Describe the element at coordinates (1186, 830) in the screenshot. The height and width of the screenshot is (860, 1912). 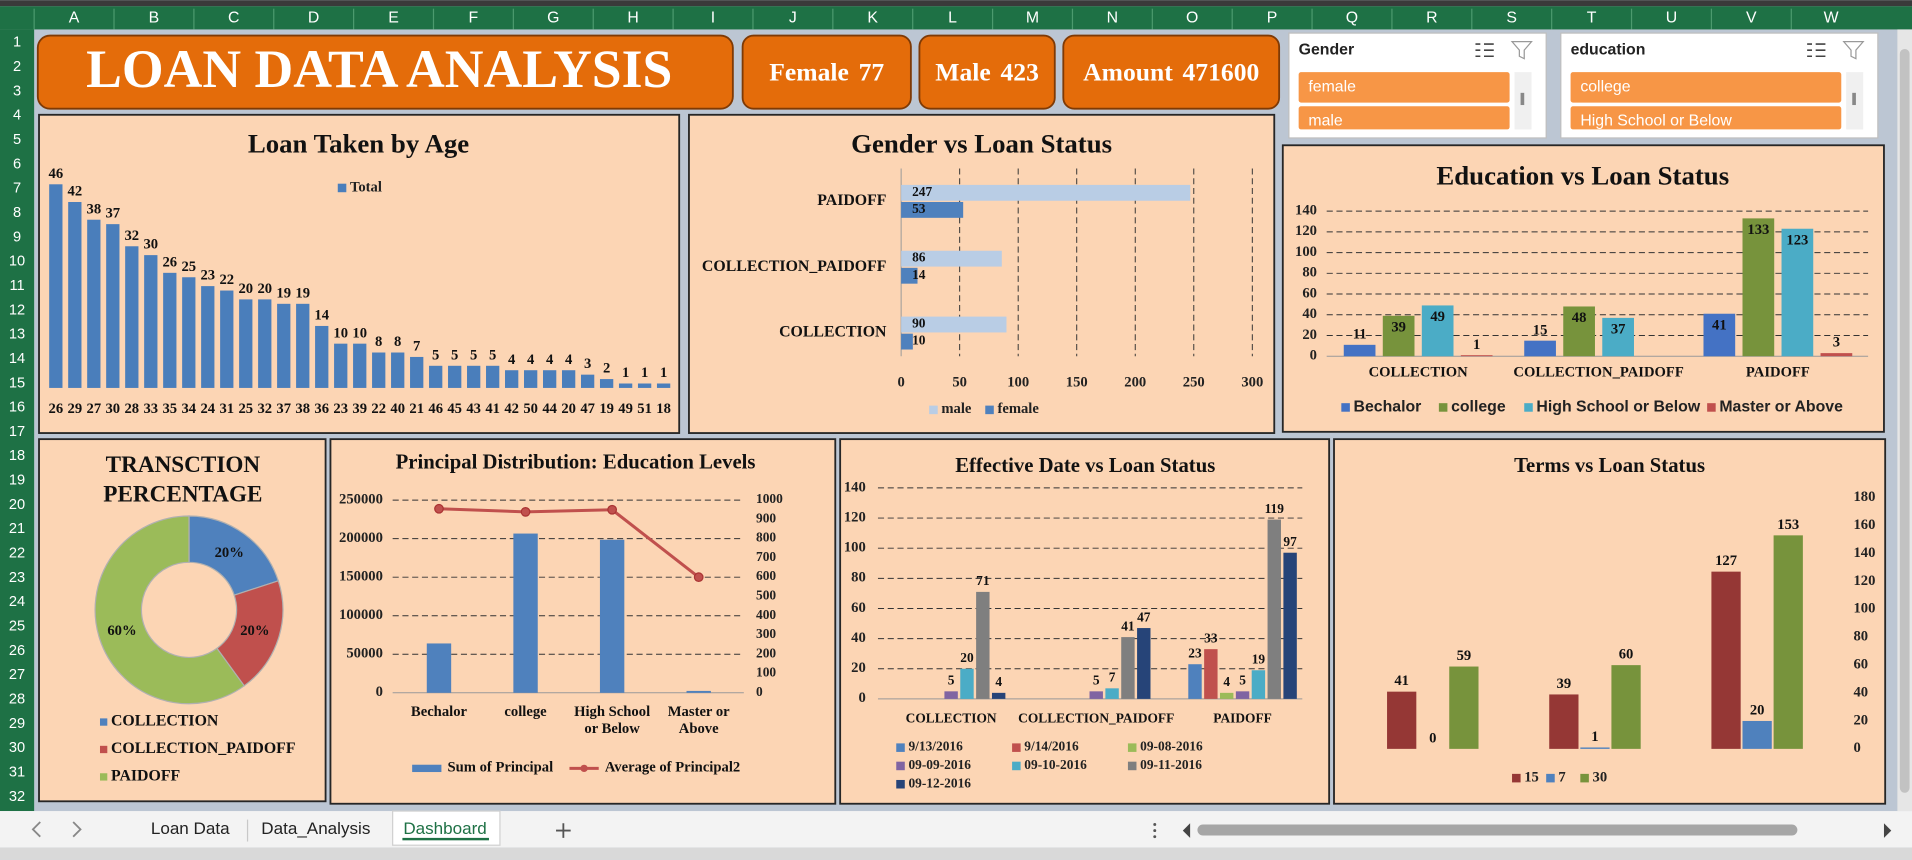
I see `hscroll-left` at that location.